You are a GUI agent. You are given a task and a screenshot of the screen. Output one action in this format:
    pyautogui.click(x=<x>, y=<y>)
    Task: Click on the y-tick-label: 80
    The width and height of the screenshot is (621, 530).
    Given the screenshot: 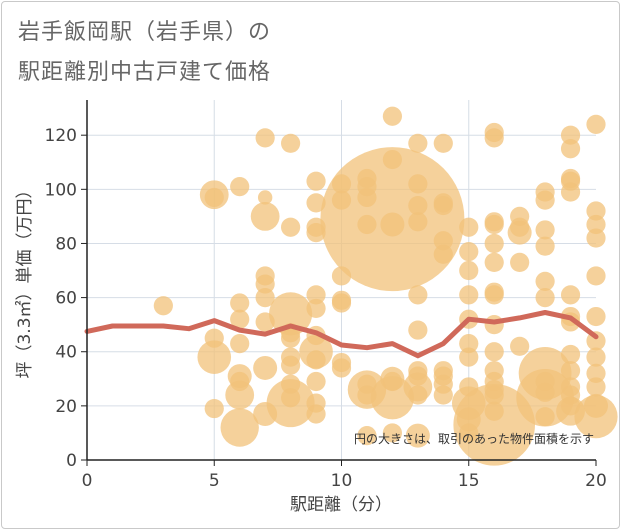 What is the action you would take?
    pyautogui.click(x=66, y=244)
    